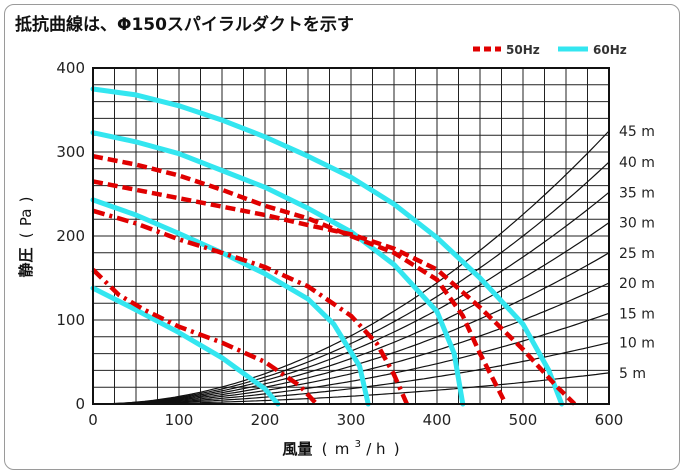 This screenshot has height=473, width=684. I want to click on curve-60hz, so click(185, 346).